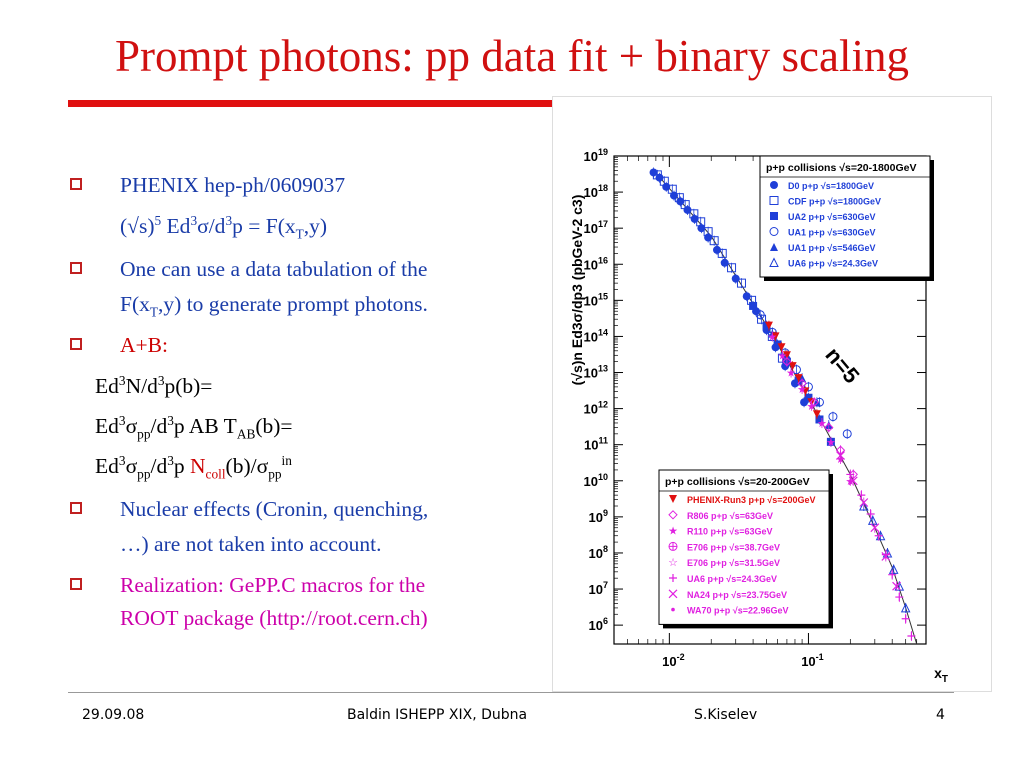 Image resolution: width=1024 pixels, height=768 pixels. I want to click on y-tick-label: 10⁶, so click(598, 624).